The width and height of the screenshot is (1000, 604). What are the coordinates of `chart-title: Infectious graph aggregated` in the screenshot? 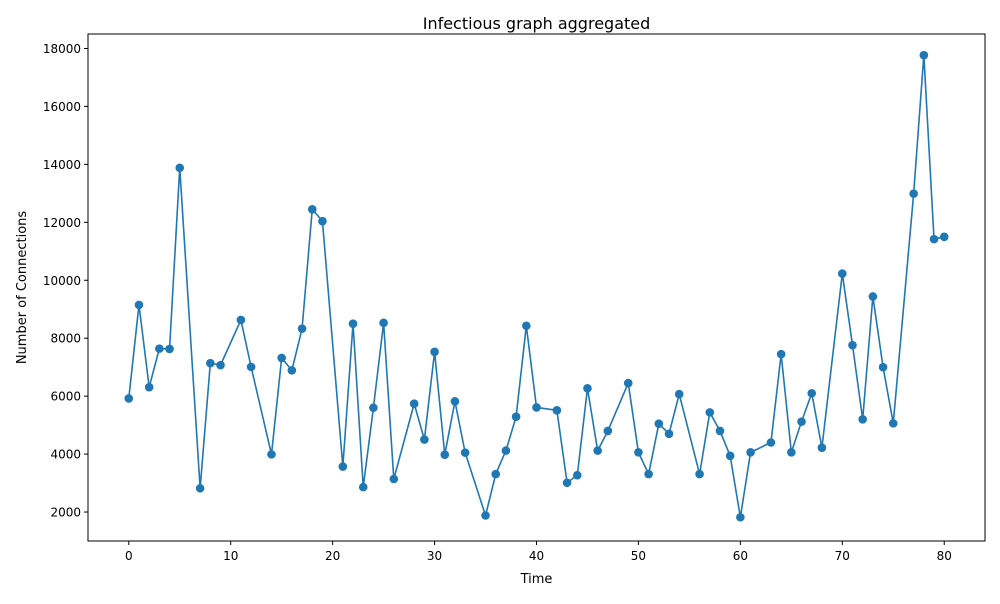 It's located at (537, 23).